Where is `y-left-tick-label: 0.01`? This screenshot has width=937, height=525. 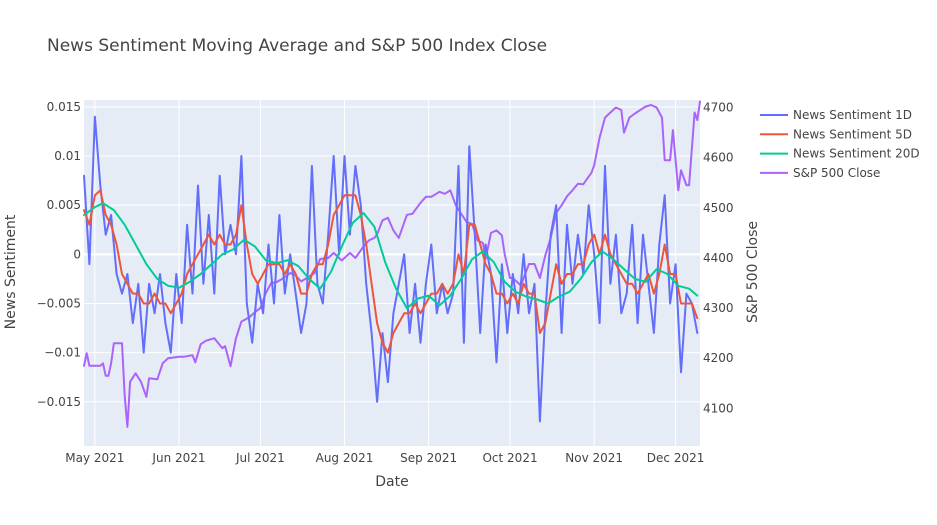
y-left-tick-label: 0.01 is located at coordinates (67, 156).